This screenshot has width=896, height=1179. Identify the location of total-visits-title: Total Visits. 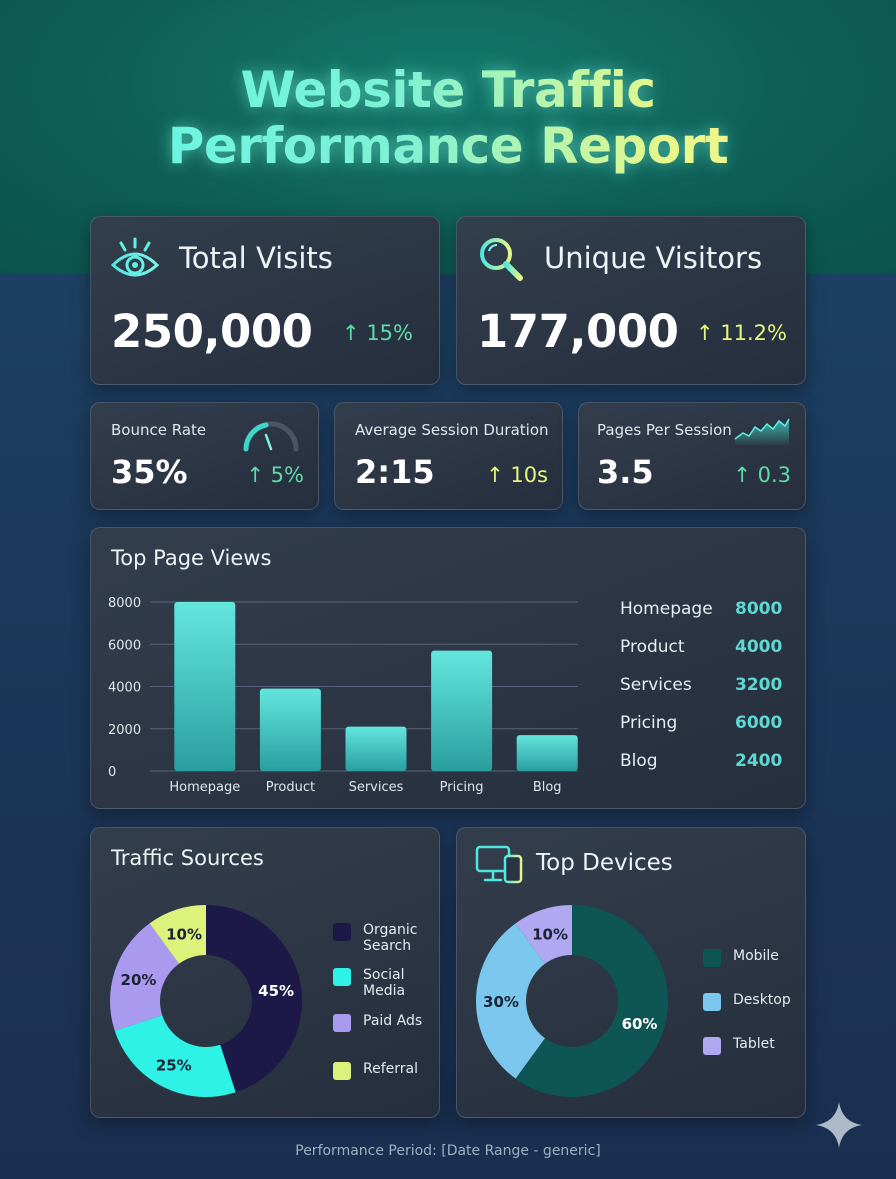
(256, 258).